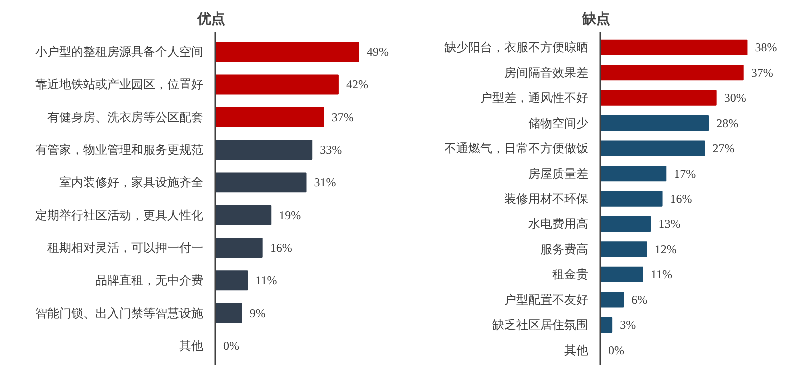 The image size is (789, 370). What do you see at coordinates (570, 275) in the screenshot?
I see `y-tick-label: 租金贵` at bounding box center [570, 275].